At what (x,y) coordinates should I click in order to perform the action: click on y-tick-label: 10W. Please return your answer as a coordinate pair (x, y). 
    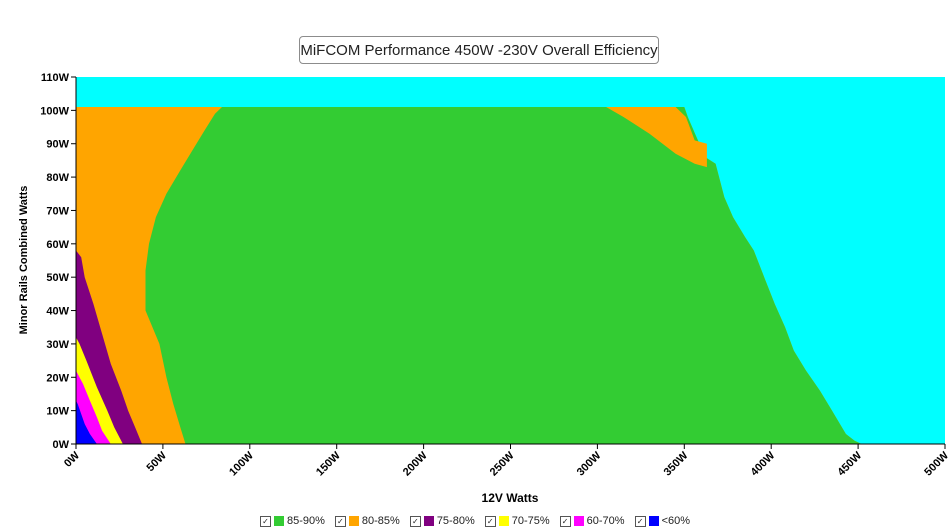
    Looking at the image, I should click on (57, 412).